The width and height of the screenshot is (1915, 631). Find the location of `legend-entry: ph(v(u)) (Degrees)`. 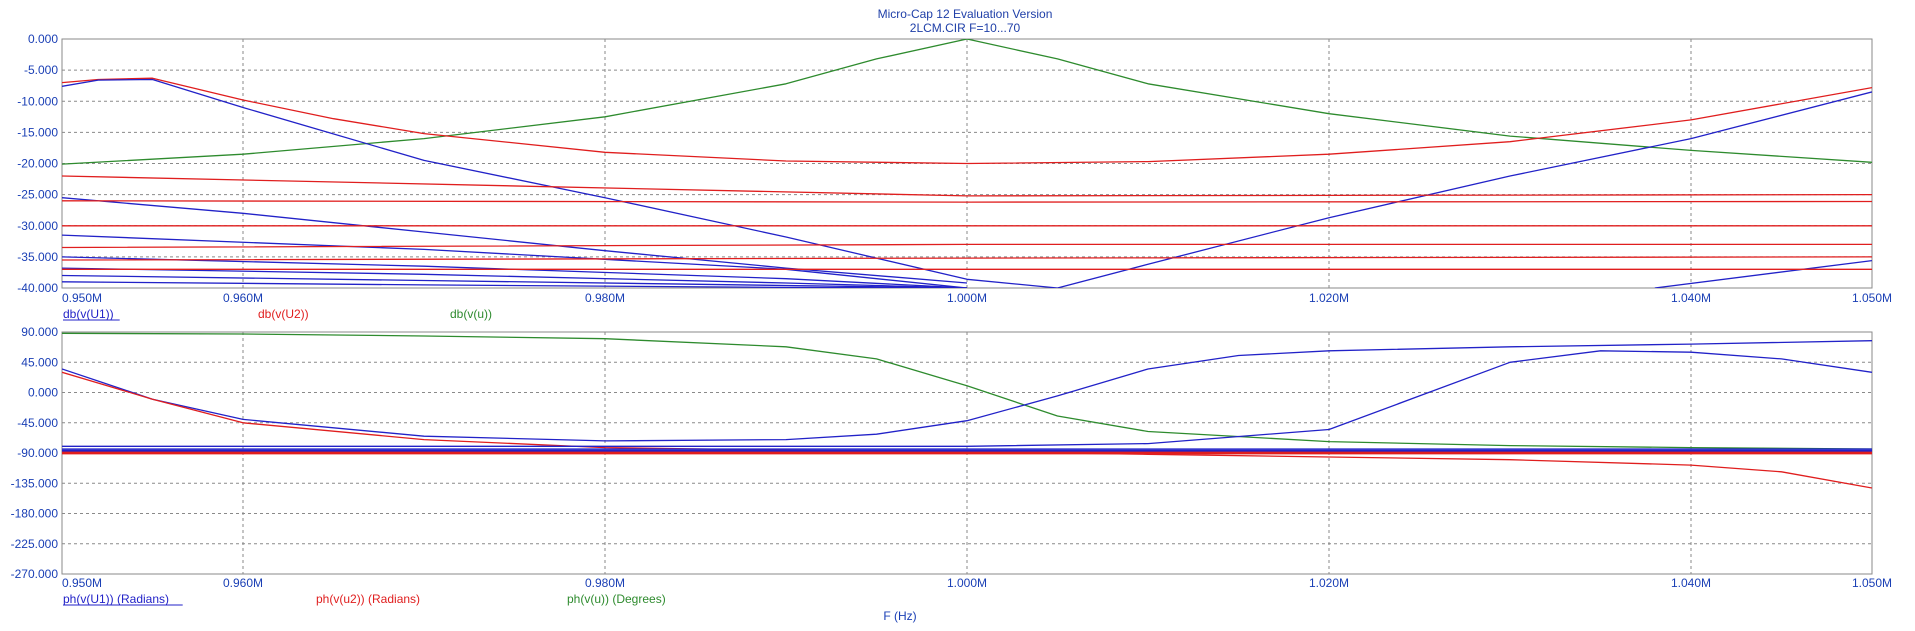

legend-entry: ph(v(u)) (Degrees) is located at coordinates (616, 599).